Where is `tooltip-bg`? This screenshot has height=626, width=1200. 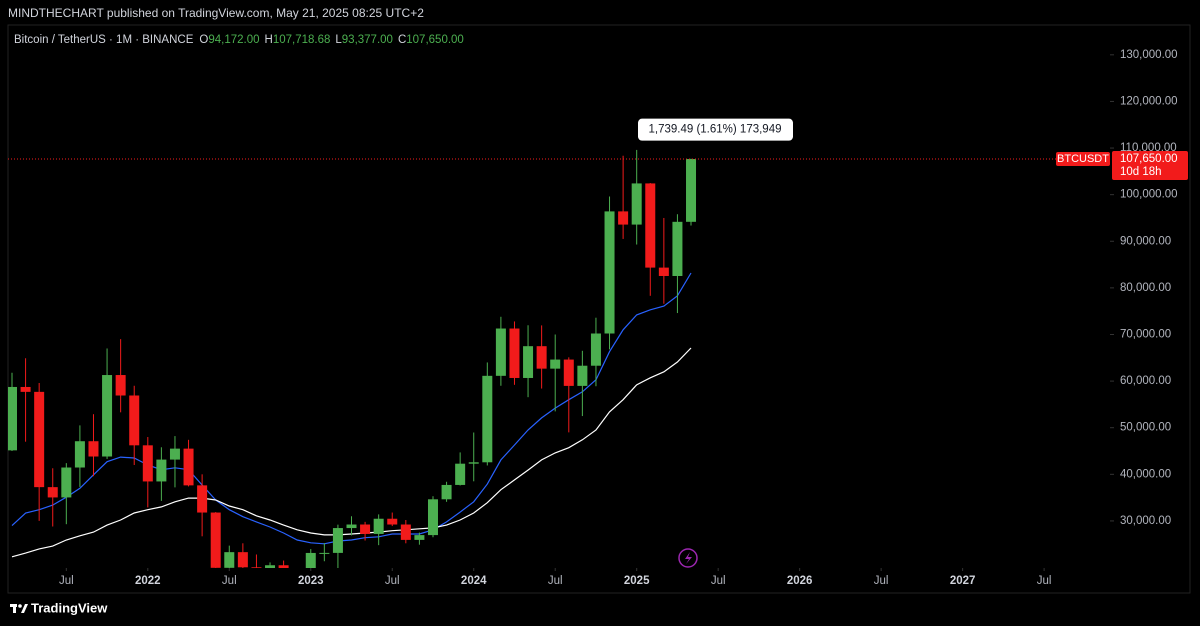 tooltip-bg is located at coordinates (715, 129).